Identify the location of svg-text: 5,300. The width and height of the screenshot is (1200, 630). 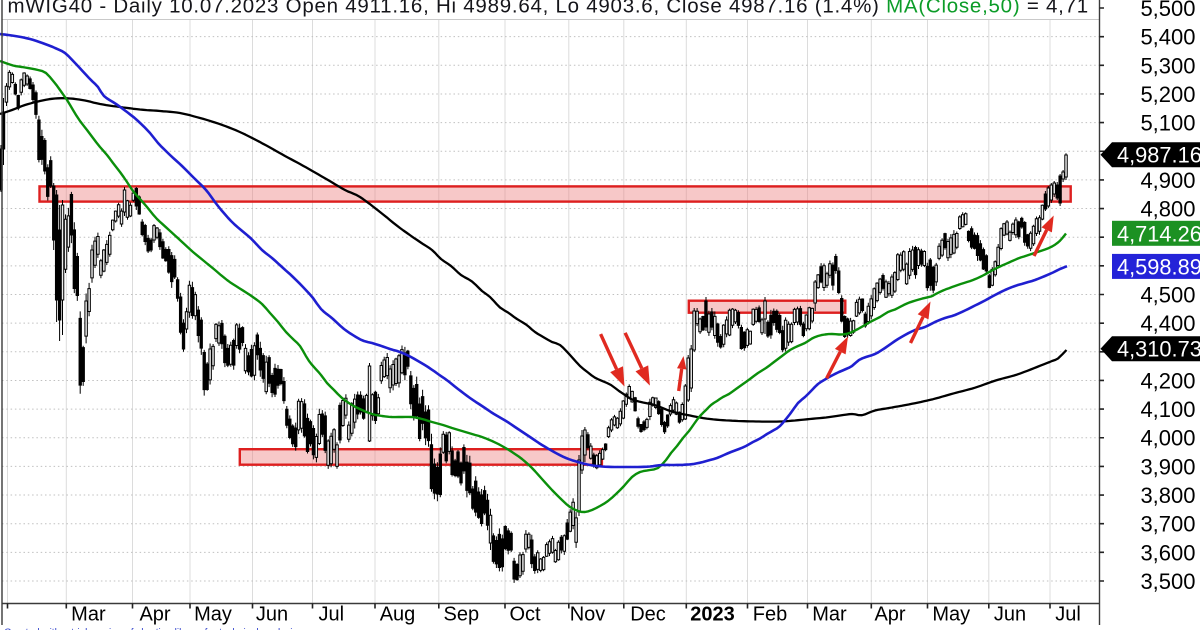
(1167, 65).